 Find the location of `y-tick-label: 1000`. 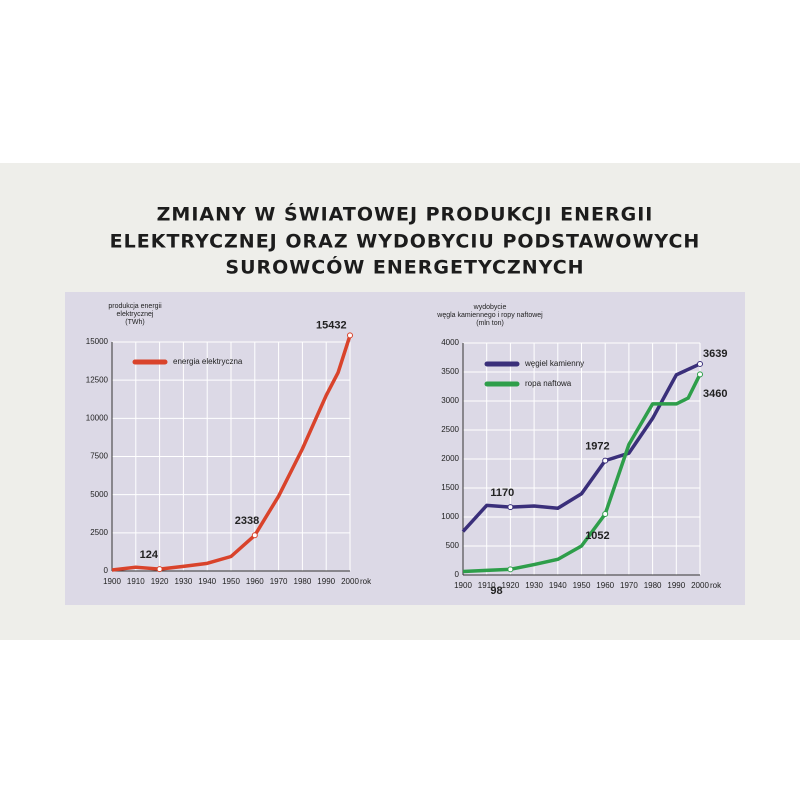

y-tick-label: 1000 is located at coordinates (450, 516).